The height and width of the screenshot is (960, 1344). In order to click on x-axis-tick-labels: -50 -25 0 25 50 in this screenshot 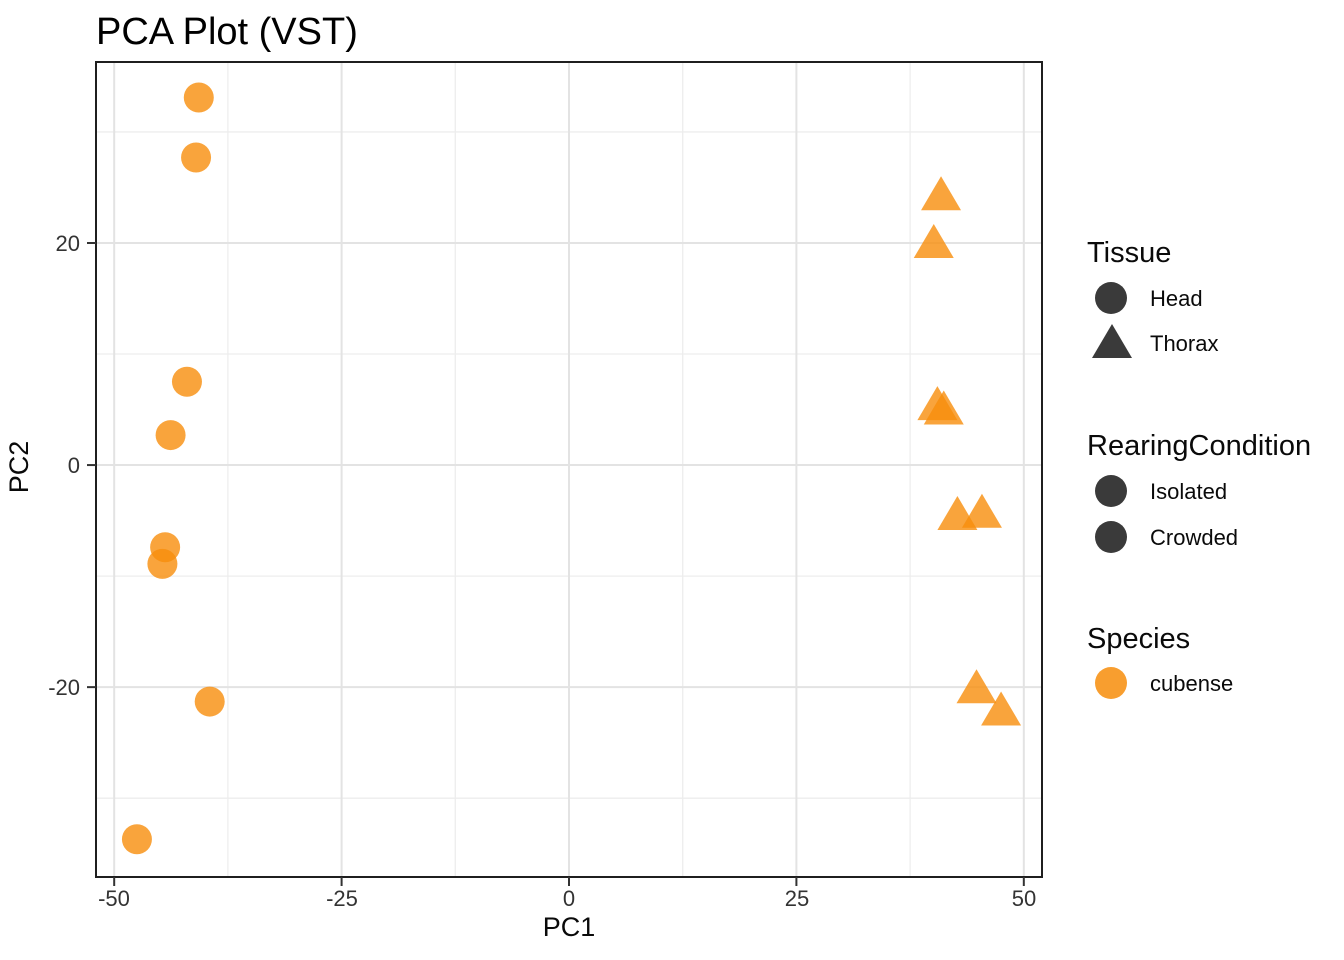, I will do `click(567, 898)`.